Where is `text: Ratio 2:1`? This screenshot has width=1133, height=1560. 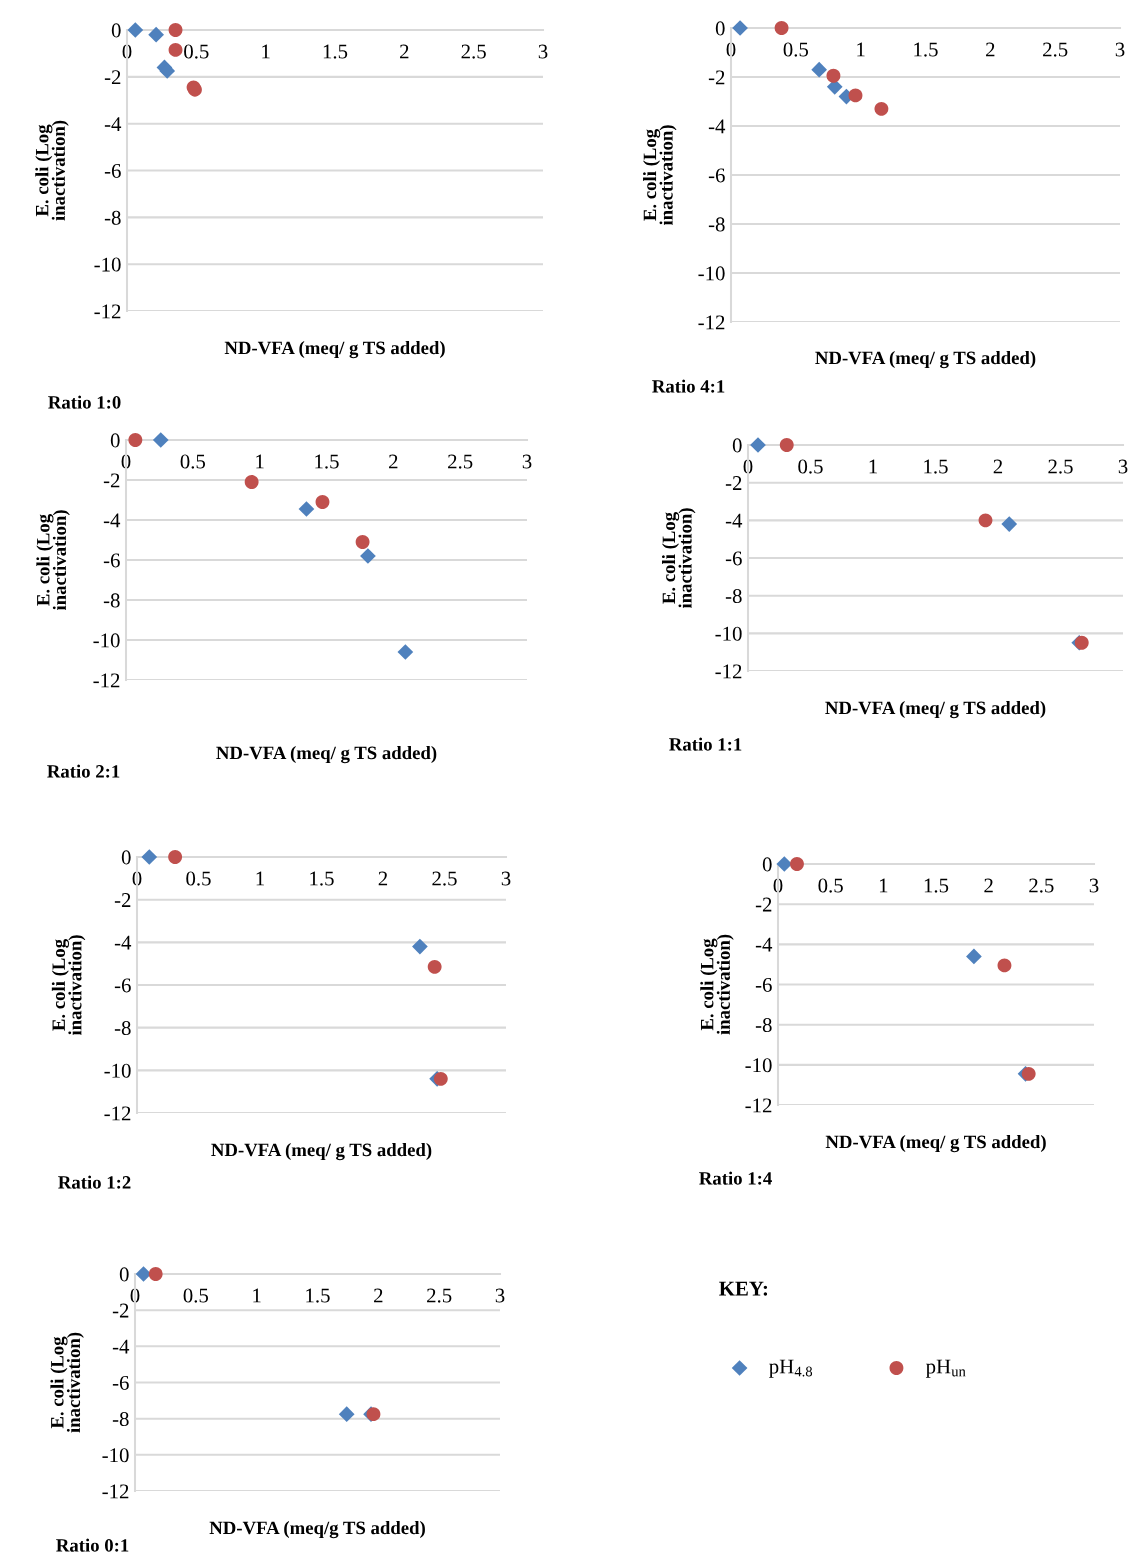 text: Ratio 2:1 is located at coordinates (83, 771).